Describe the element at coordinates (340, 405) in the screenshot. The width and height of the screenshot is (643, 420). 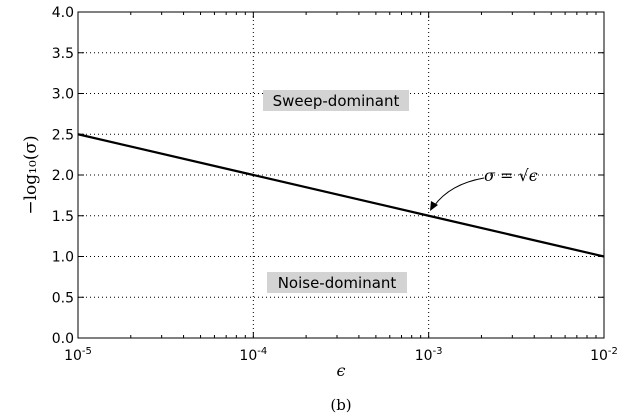
I see `figure-caption: (b)` at that location.